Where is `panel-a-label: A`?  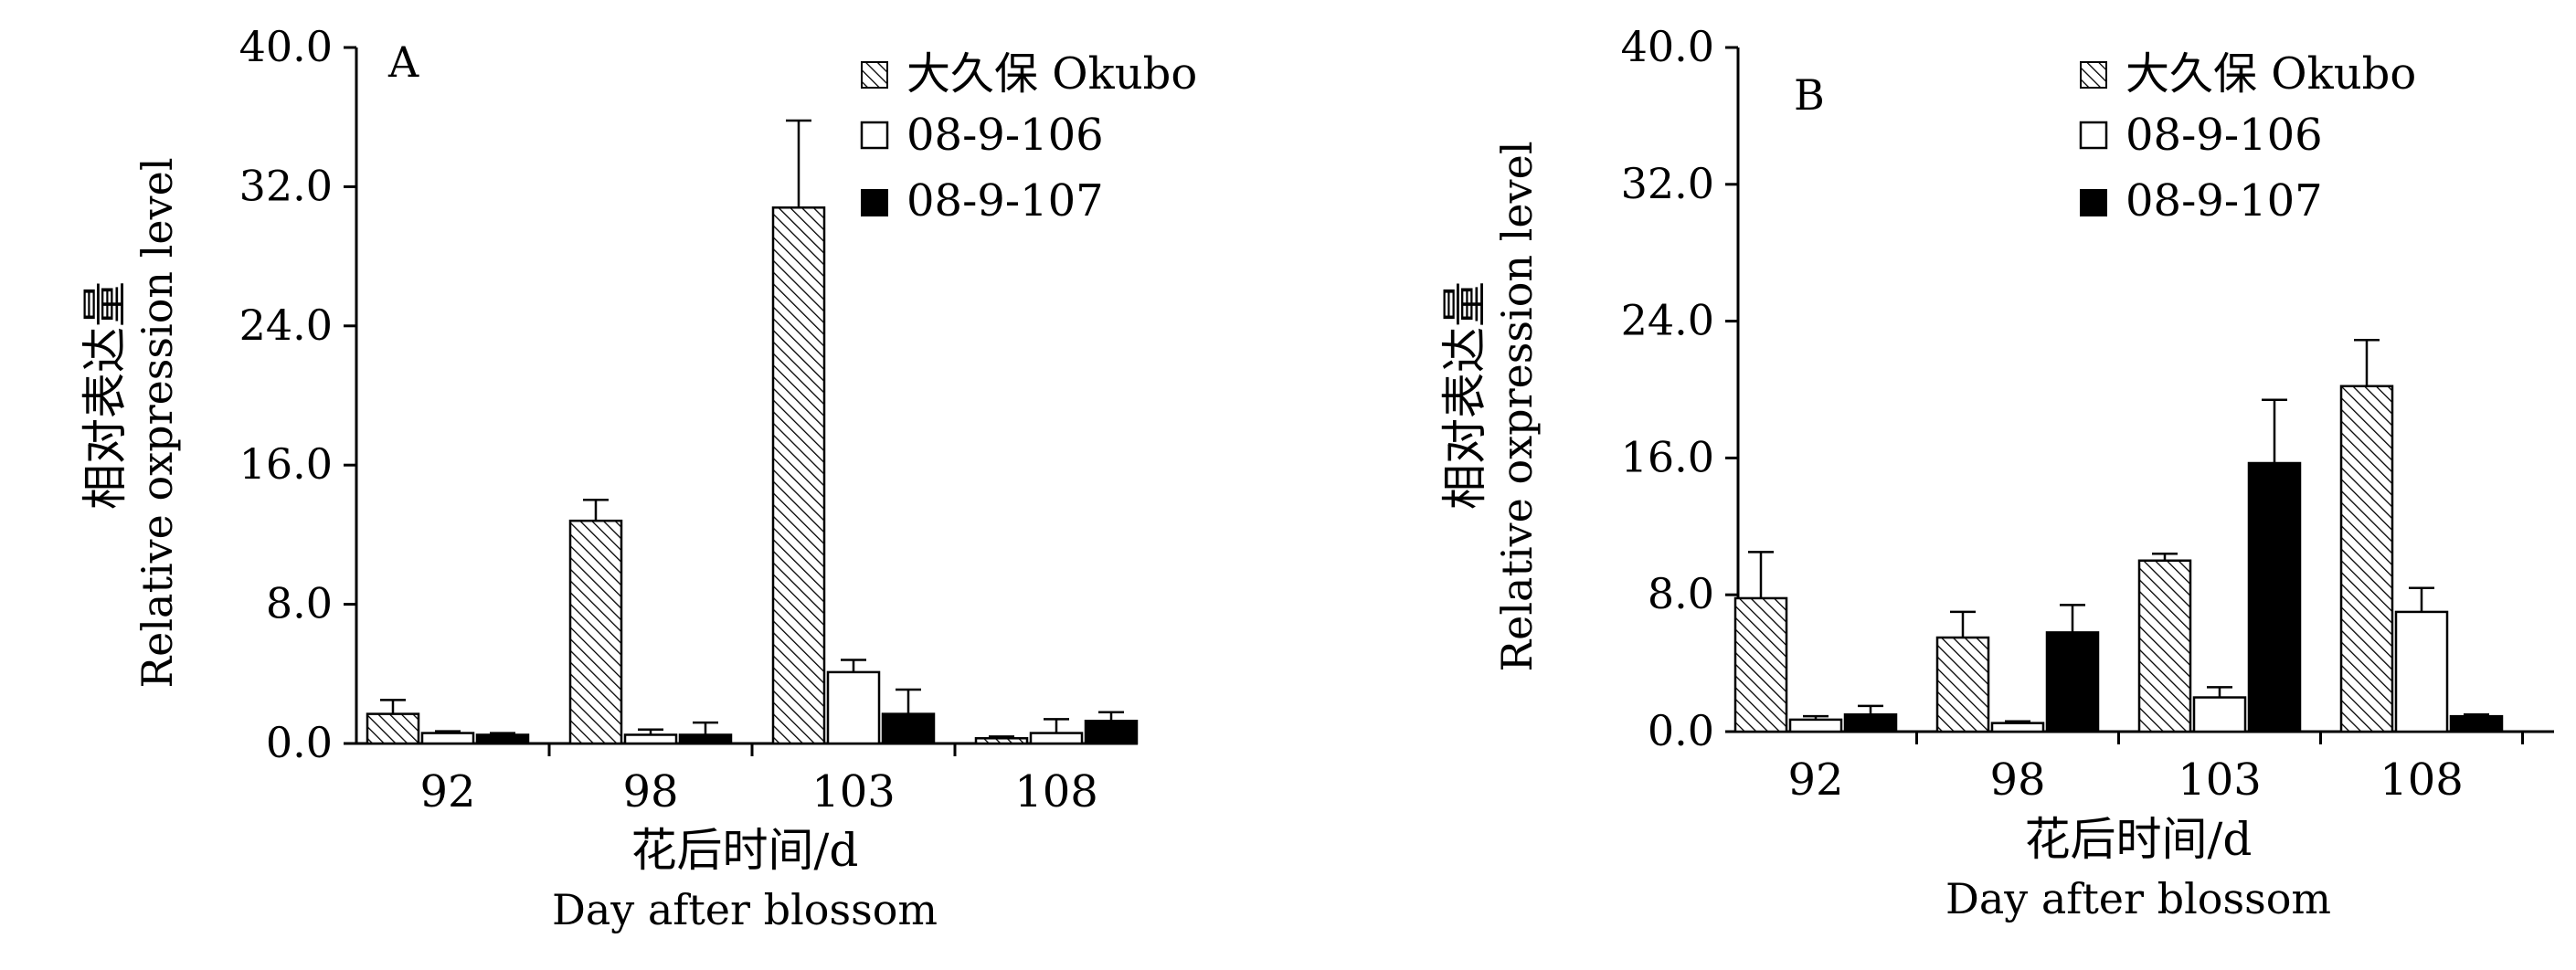 panel-a-label: A is located at coordinates (403, 62).